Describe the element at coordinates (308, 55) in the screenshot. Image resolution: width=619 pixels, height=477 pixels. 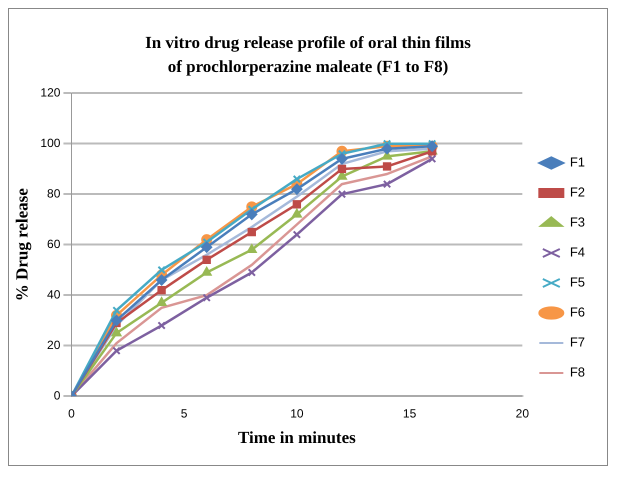
I see `chart-title: In vitro drug release profile of oral thin films of prochlorperazine maleate (F1 to F8)` at that location.